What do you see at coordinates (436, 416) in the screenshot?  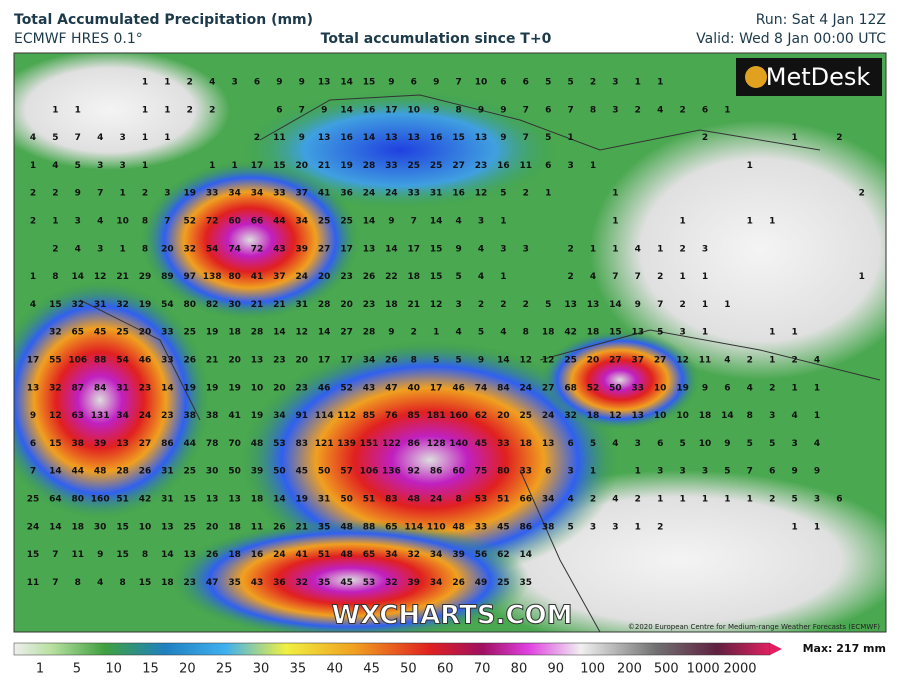 I see `grid-value: 181` at bounding box center [436, 416].